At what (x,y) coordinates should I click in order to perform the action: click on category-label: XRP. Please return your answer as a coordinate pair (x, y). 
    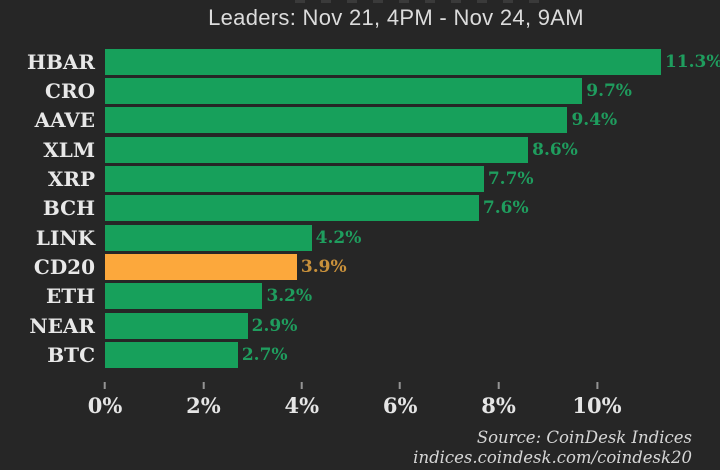
    Looking at the image, I should click on (71, 179).